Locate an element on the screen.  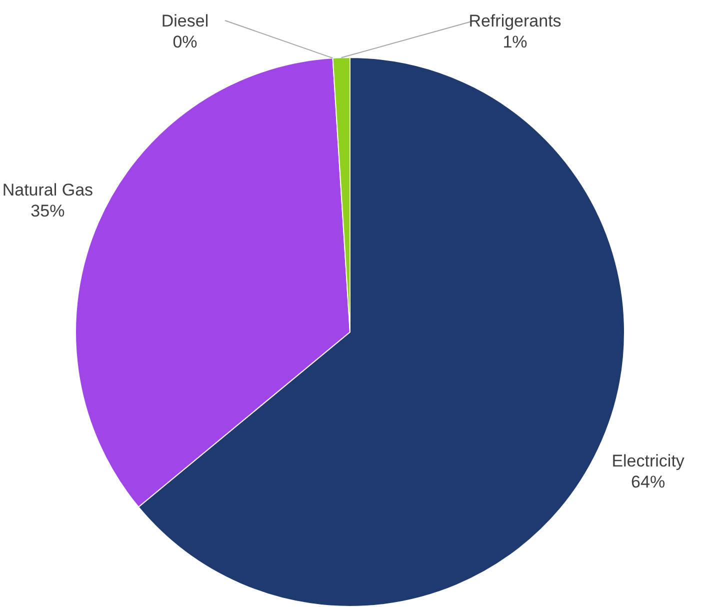
data-label: 1% is located at coordinates (515, 42).